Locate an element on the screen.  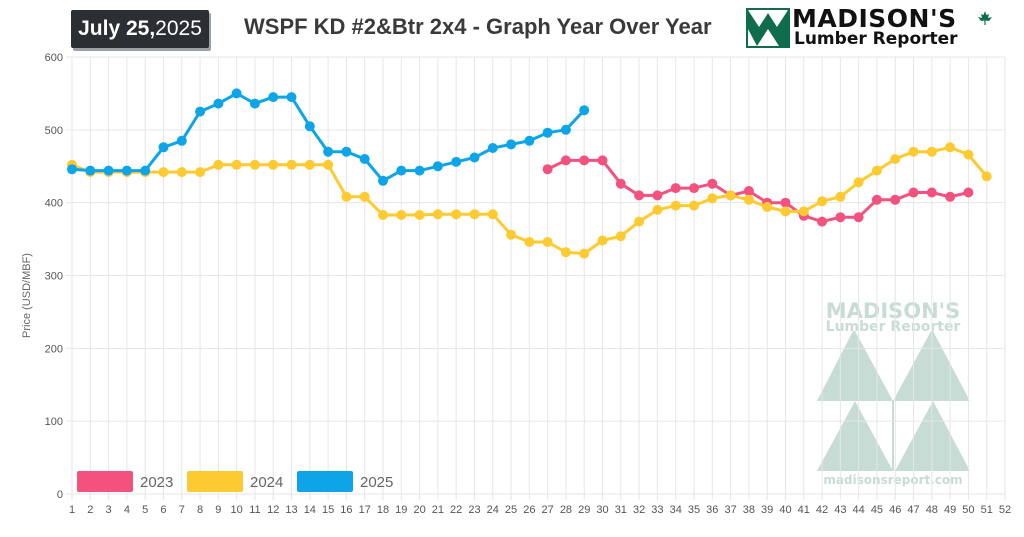
x-tick-label: 5 is located at coordinates (145, 510).